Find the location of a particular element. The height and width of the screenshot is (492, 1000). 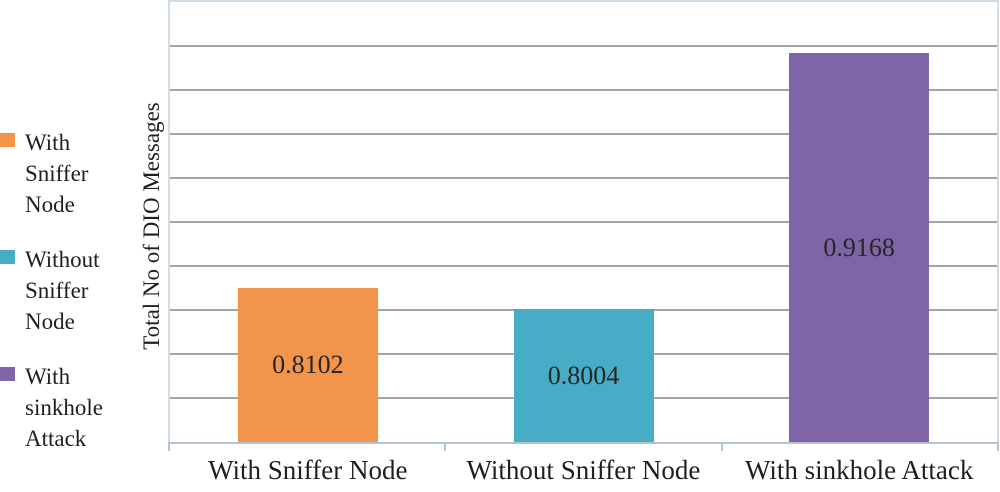

x-axis-category-label: With Sniffer Node is located at coordinates (308, 470).